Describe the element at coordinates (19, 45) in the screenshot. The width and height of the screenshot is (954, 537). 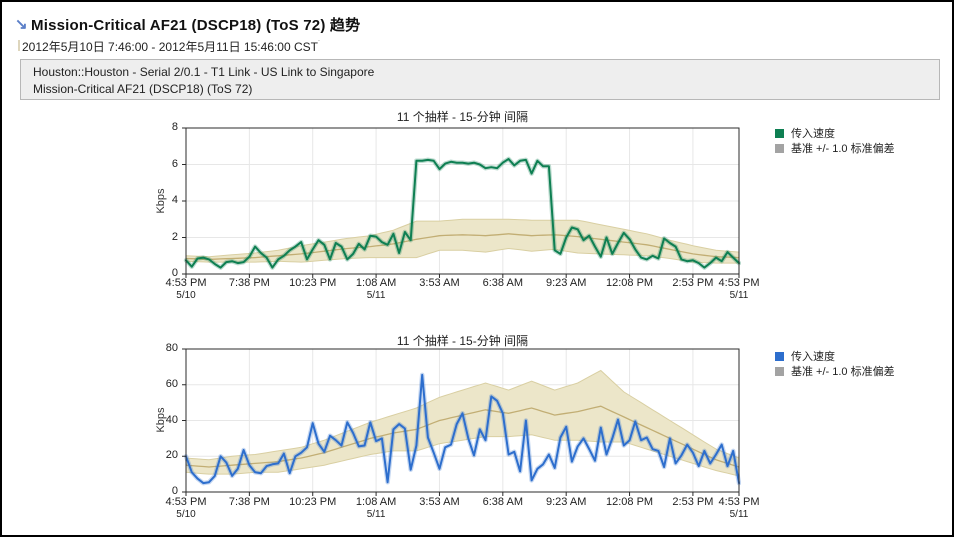
I see `date-range-marker` at that location.